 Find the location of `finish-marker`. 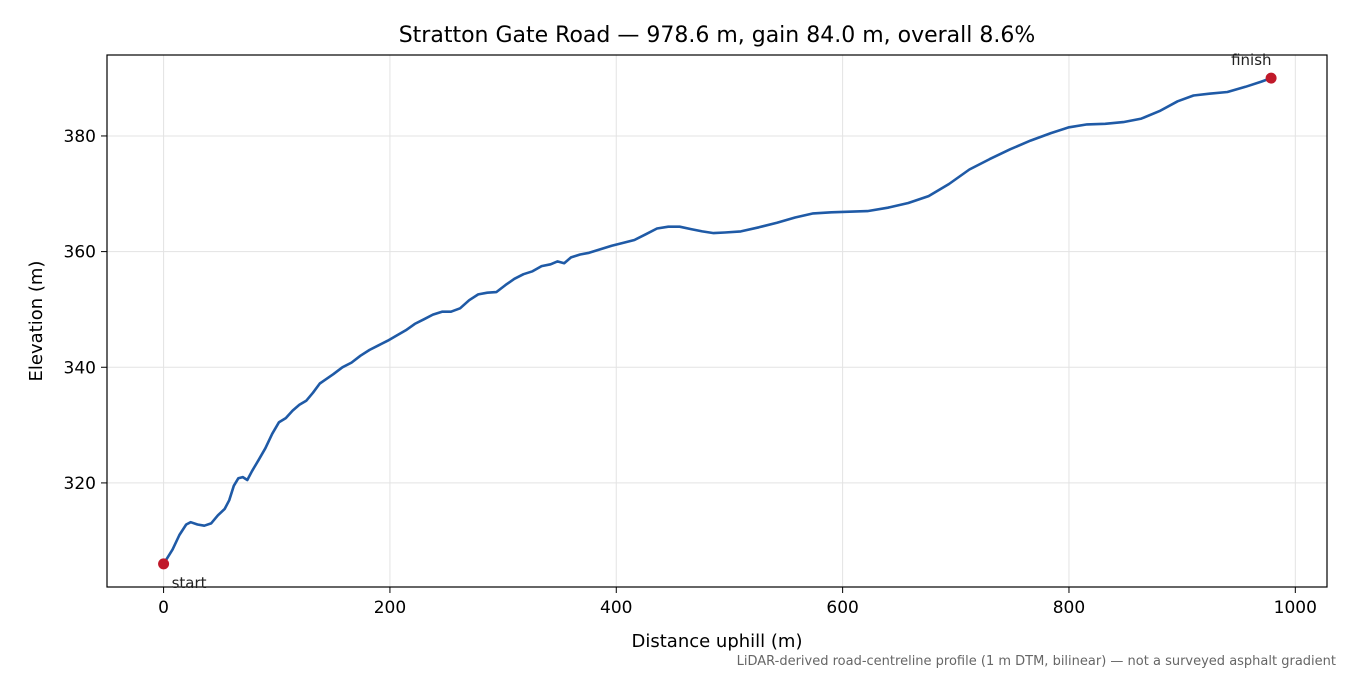

finish-marker is located at coordinates (1271, 78).